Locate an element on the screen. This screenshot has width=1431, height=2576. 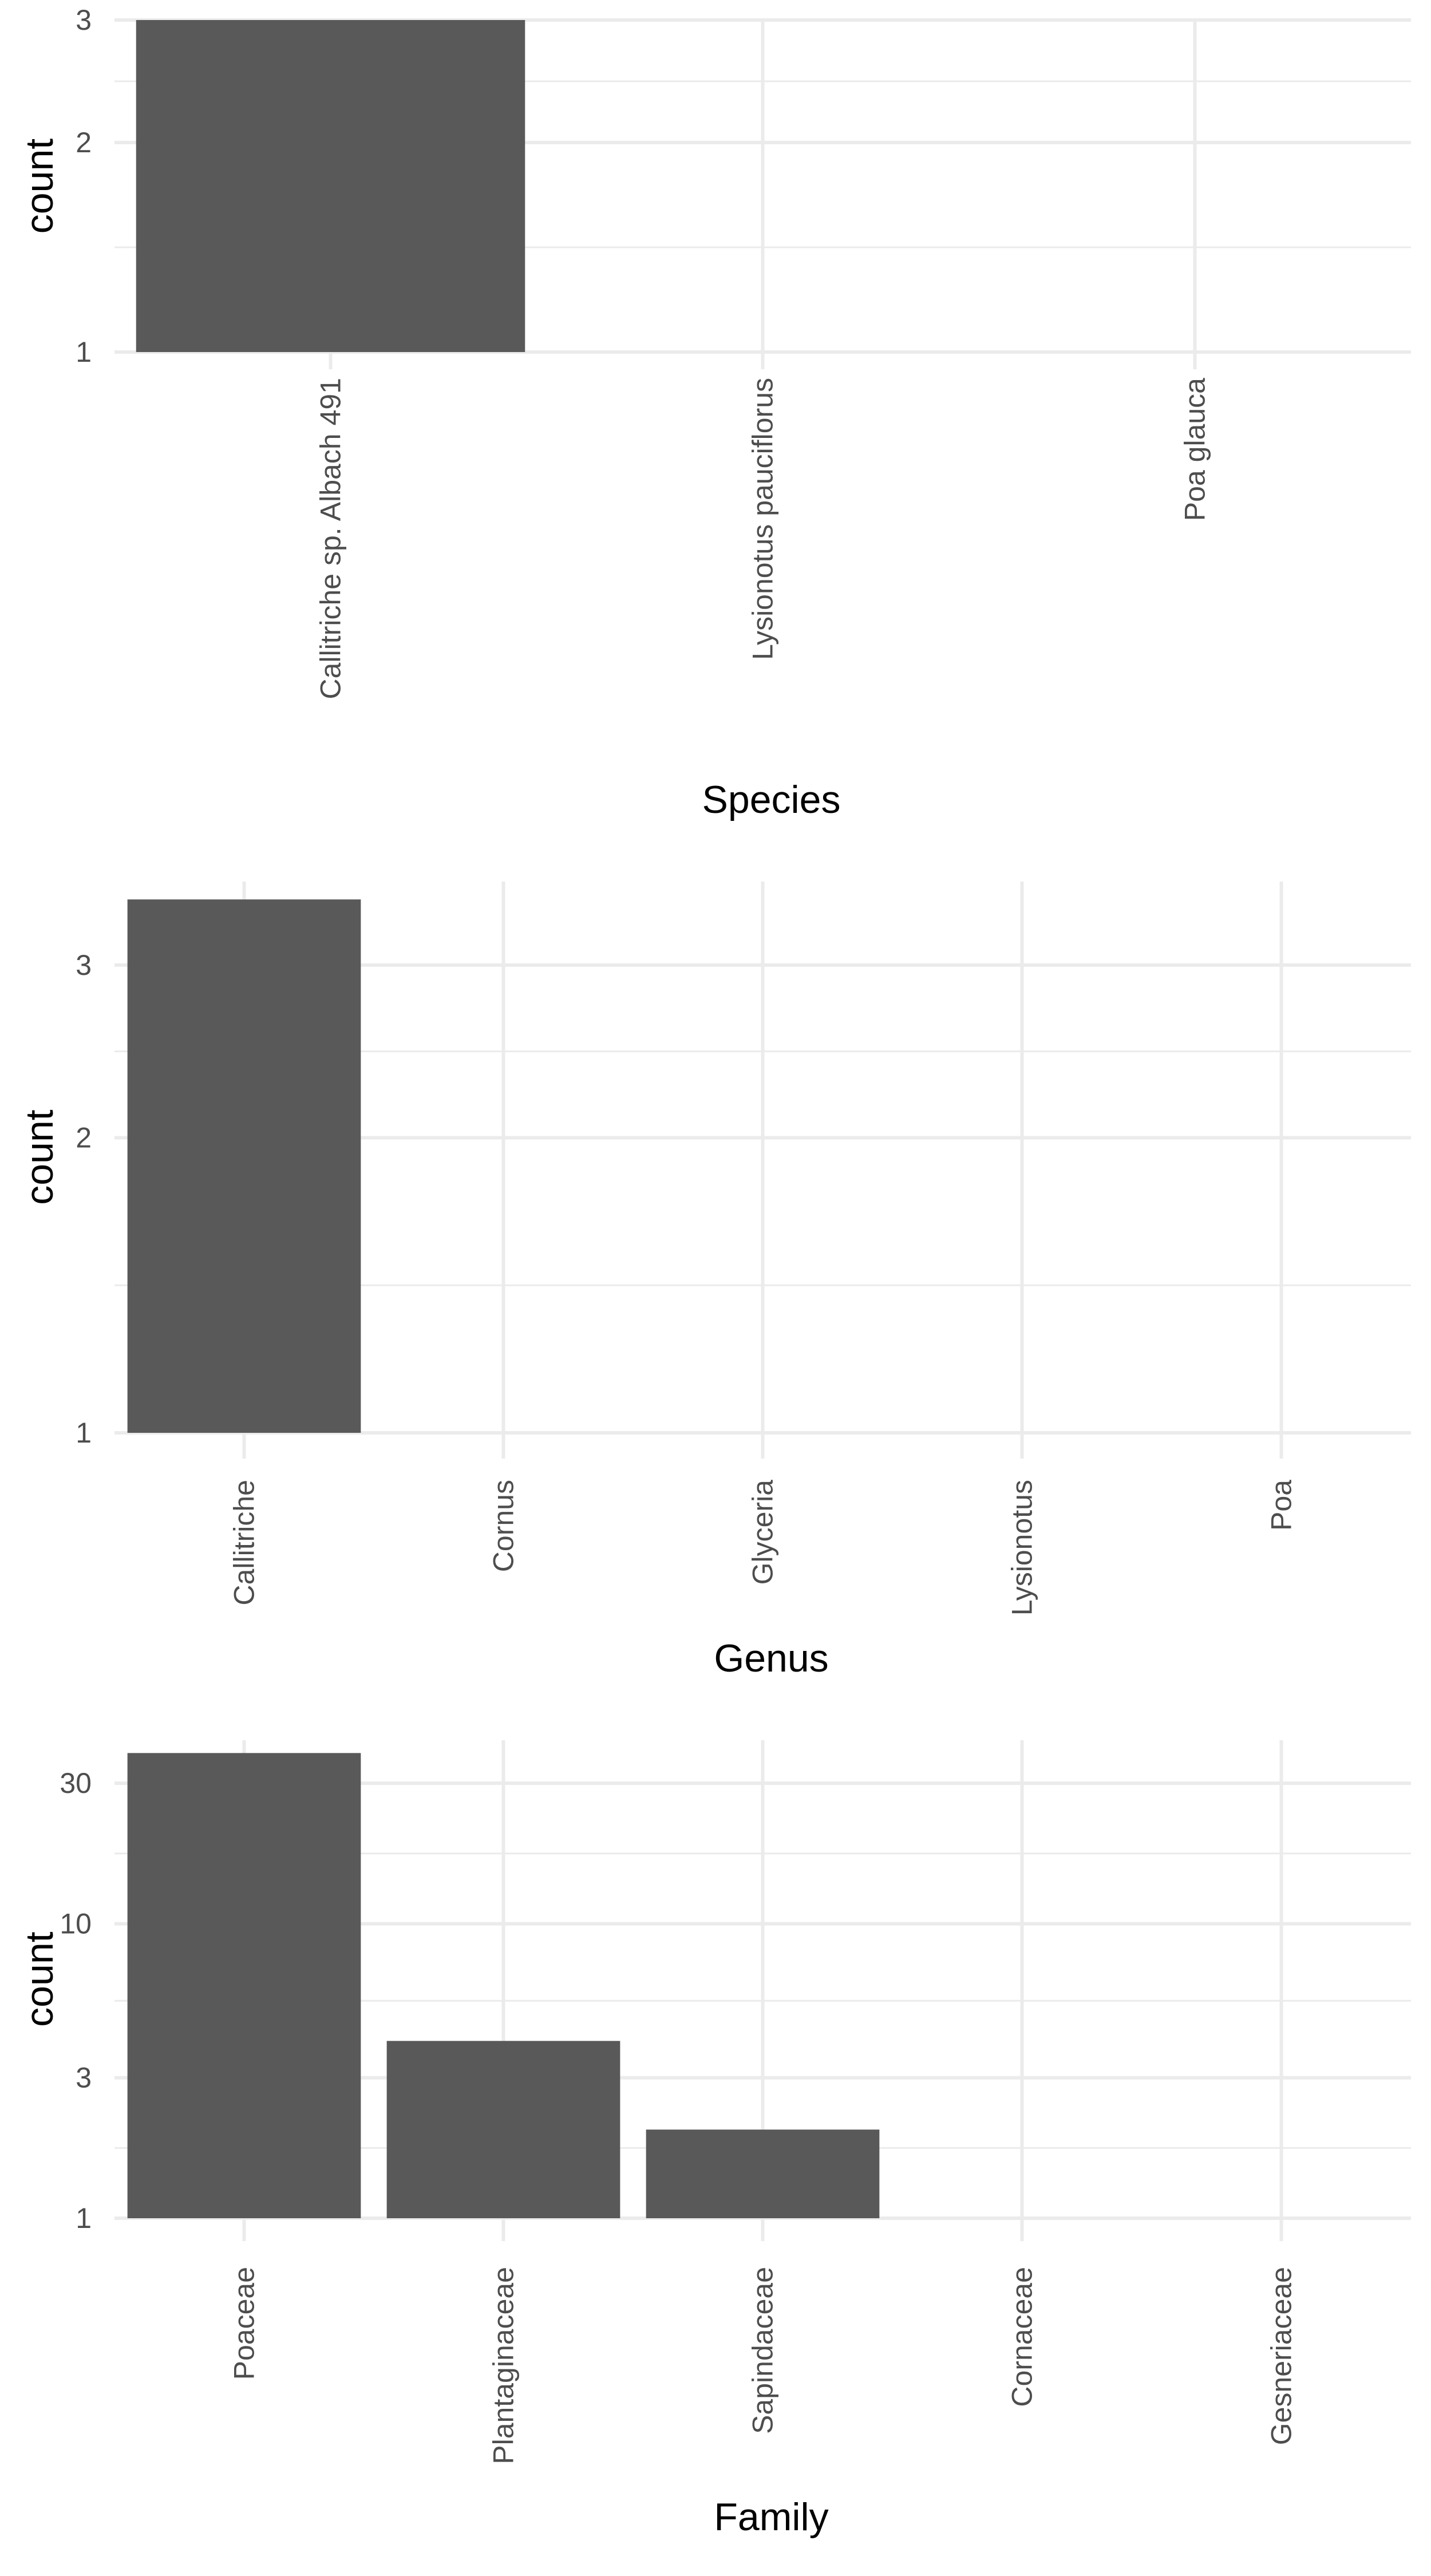
bar-callitriche is located at coordinates (244, 1166).